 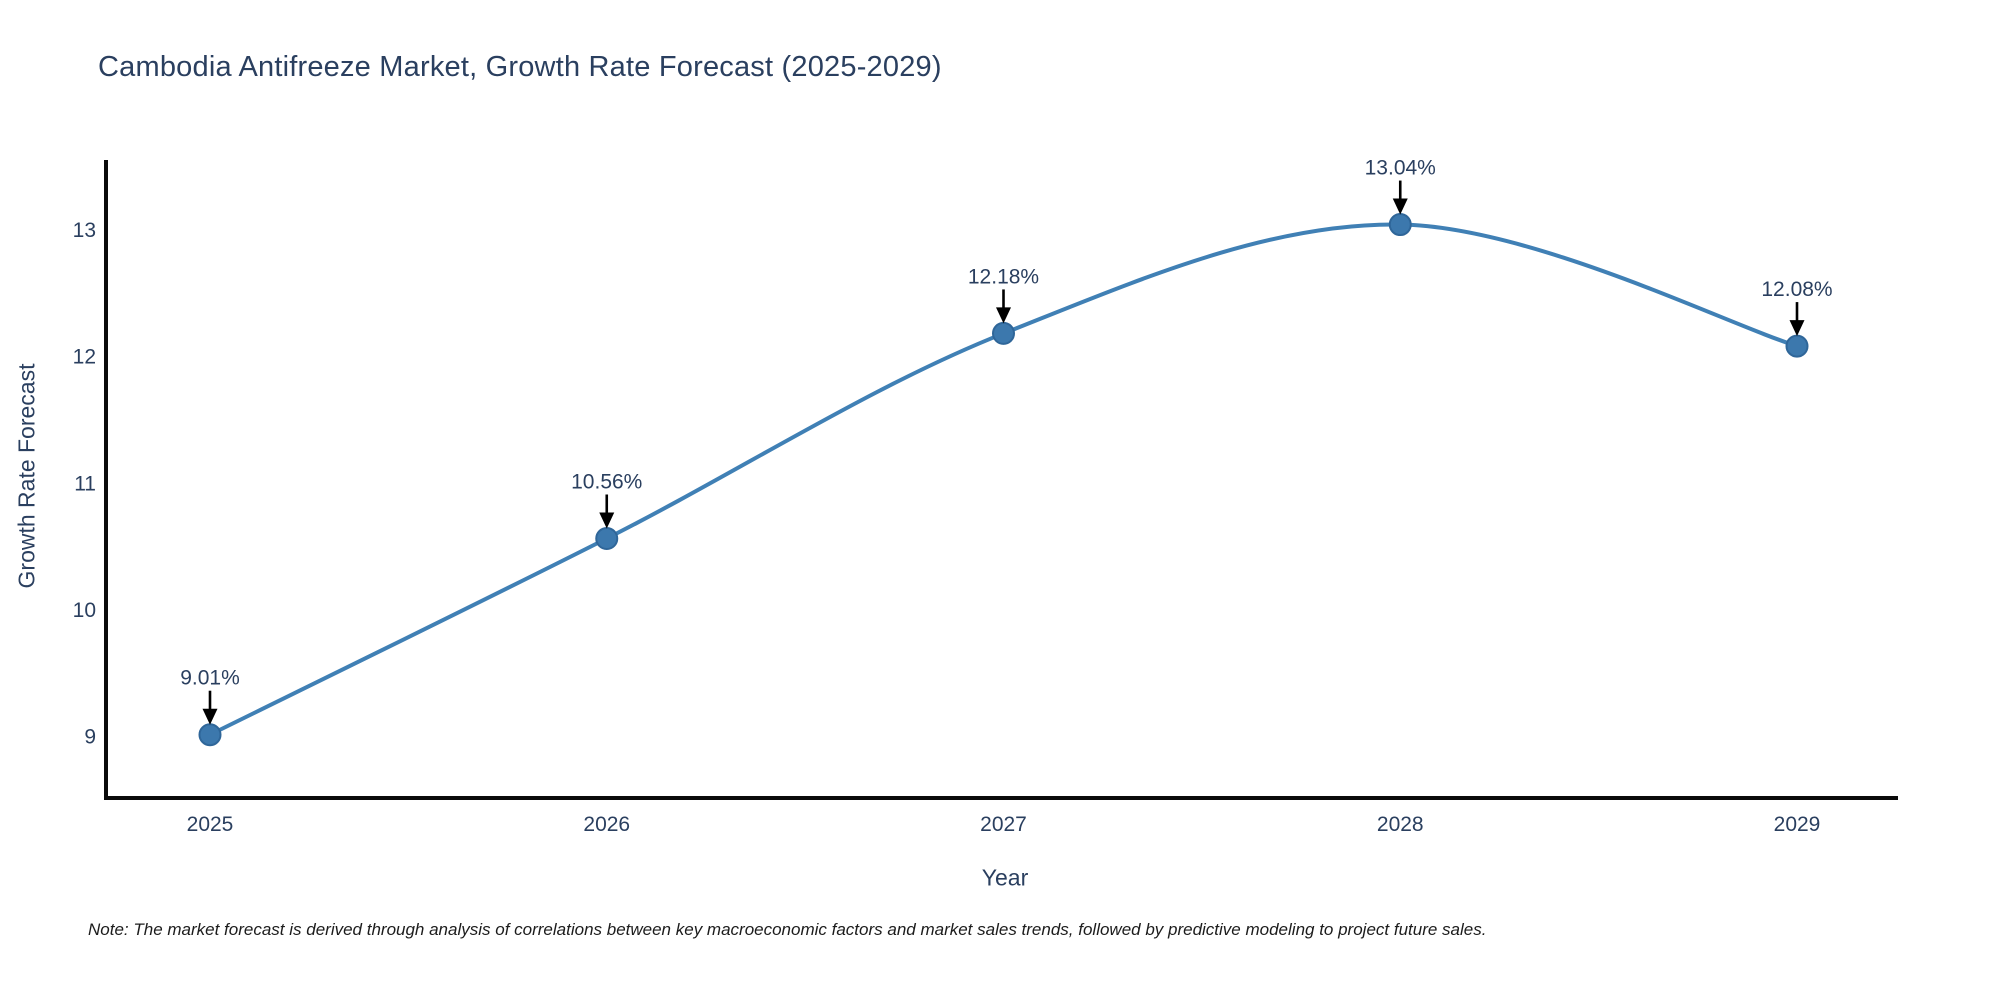 What do you see at coordinates (90, 736) in the screenshot?
I see `y-tick-label-9: 9` at bounding box center [90, 736].